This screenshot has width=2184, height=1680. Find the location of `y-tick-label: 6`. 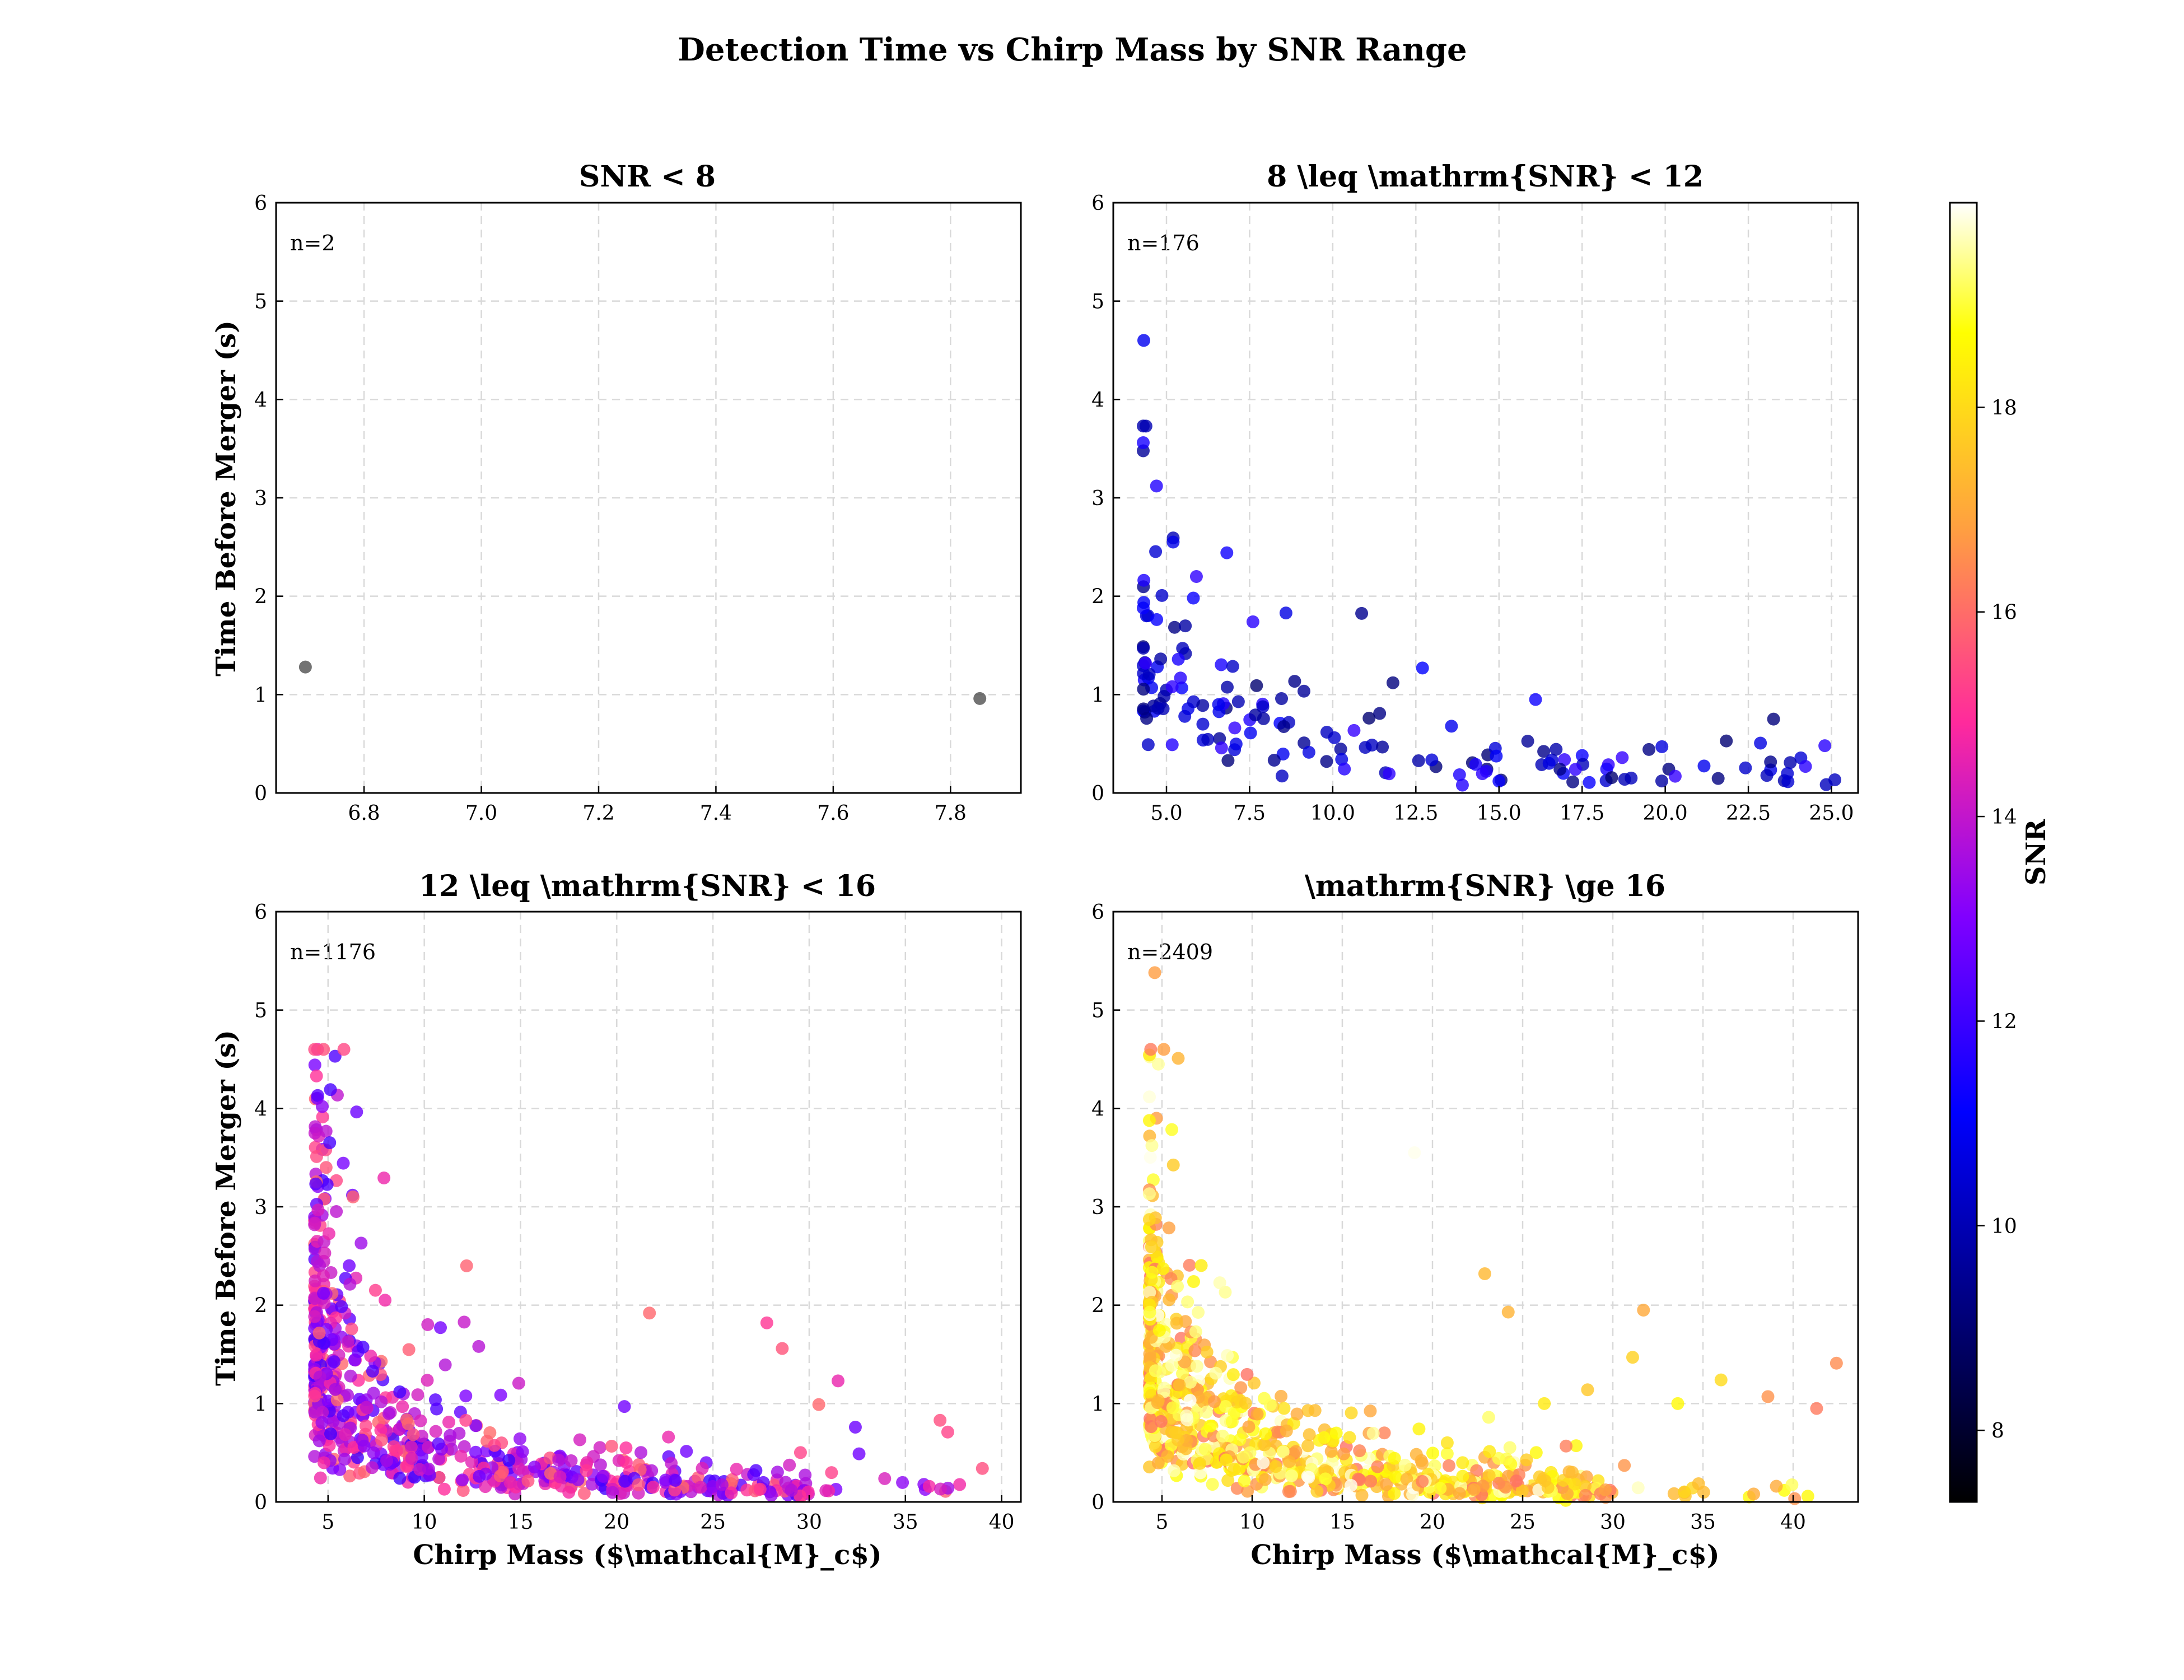

y-tick-label: 6 is located at coordinates (1098, 913).